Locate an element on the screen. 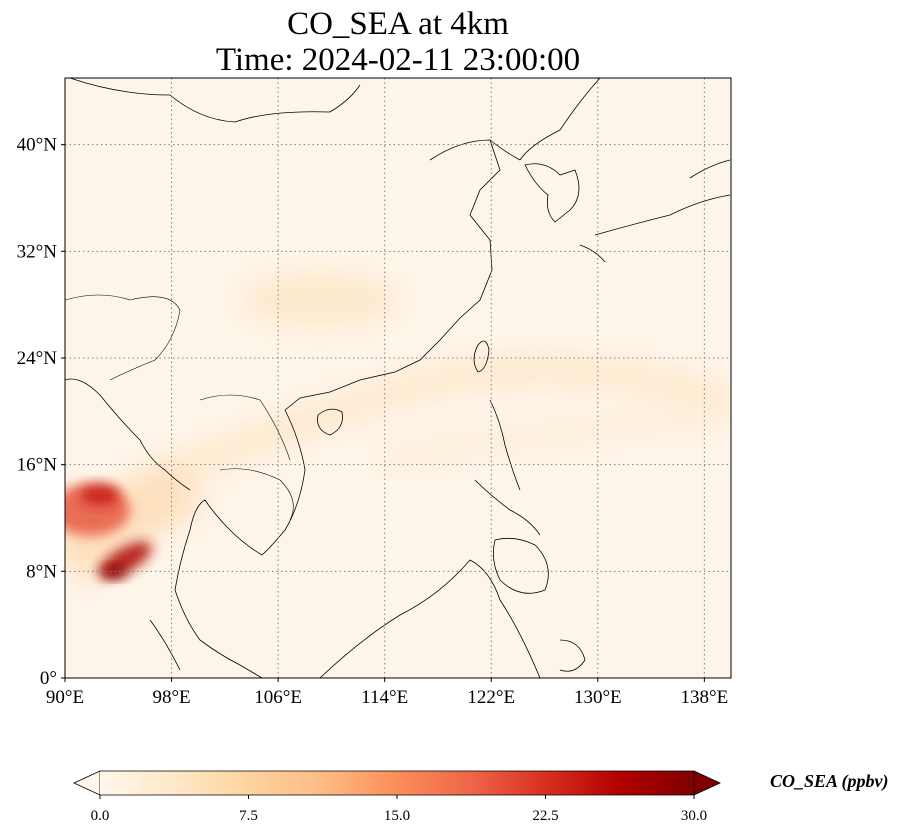  colorbar-extend-max is located at coordinates (707, 783).